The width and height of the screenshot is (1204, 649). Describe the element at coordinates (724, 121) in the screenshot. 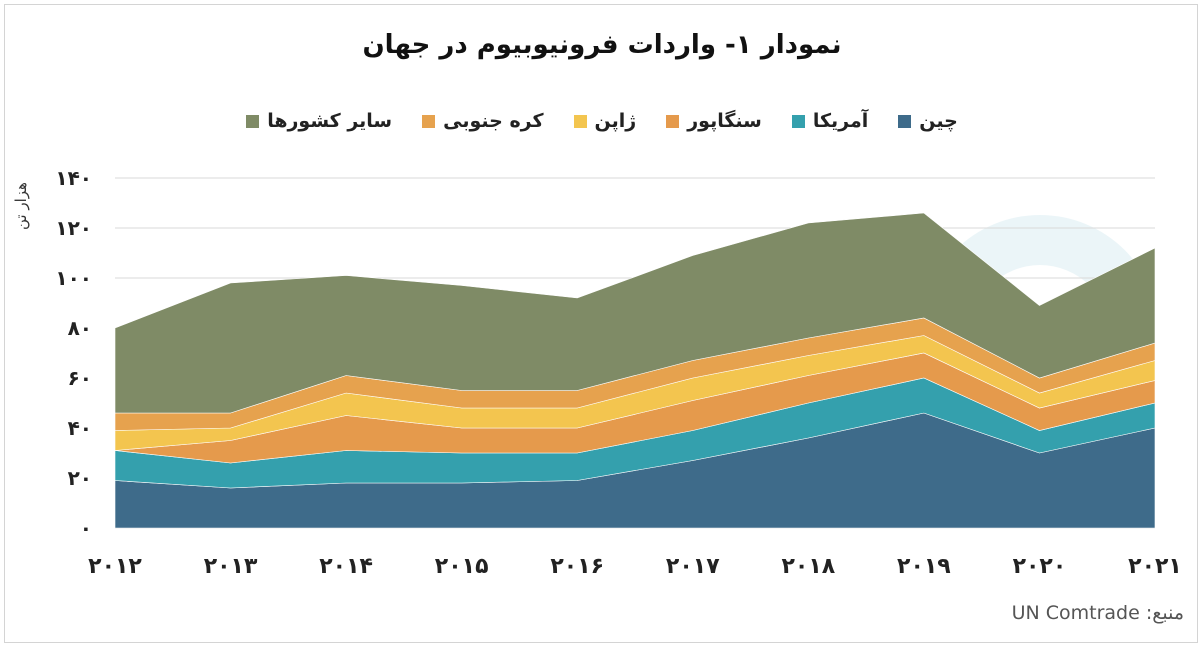

I see `legend-label: سنگاپور` at that location.